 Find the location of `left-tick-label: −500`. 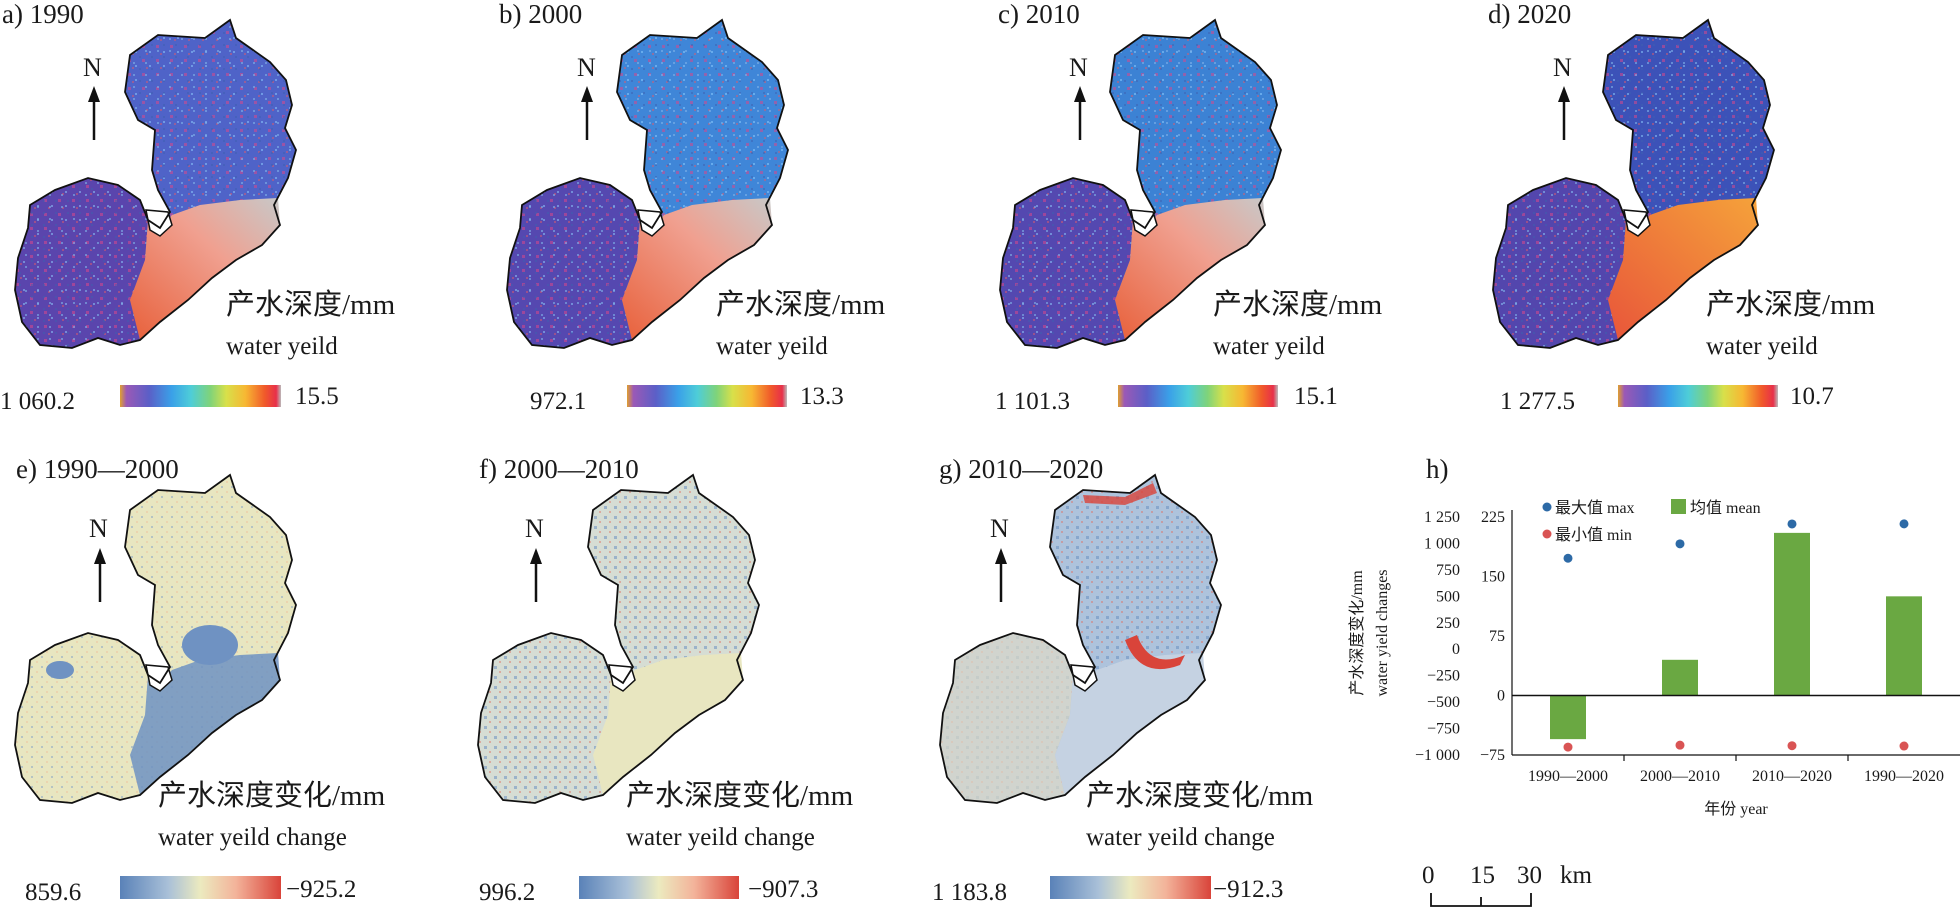

left-tick-label: −500 is located at coordinates (1443, 702).